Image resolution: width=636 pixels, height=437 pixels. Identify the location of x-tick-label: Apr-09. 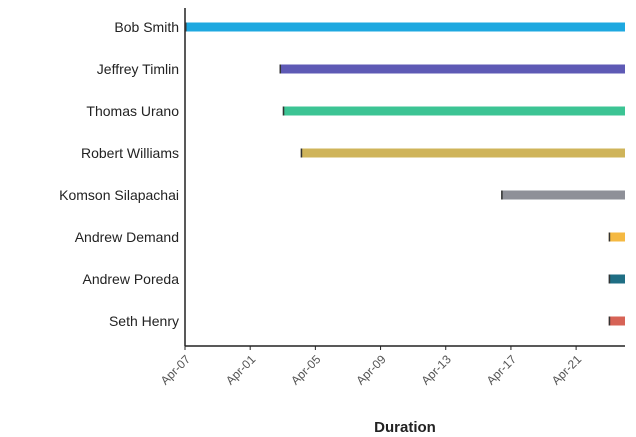
(371, 370).